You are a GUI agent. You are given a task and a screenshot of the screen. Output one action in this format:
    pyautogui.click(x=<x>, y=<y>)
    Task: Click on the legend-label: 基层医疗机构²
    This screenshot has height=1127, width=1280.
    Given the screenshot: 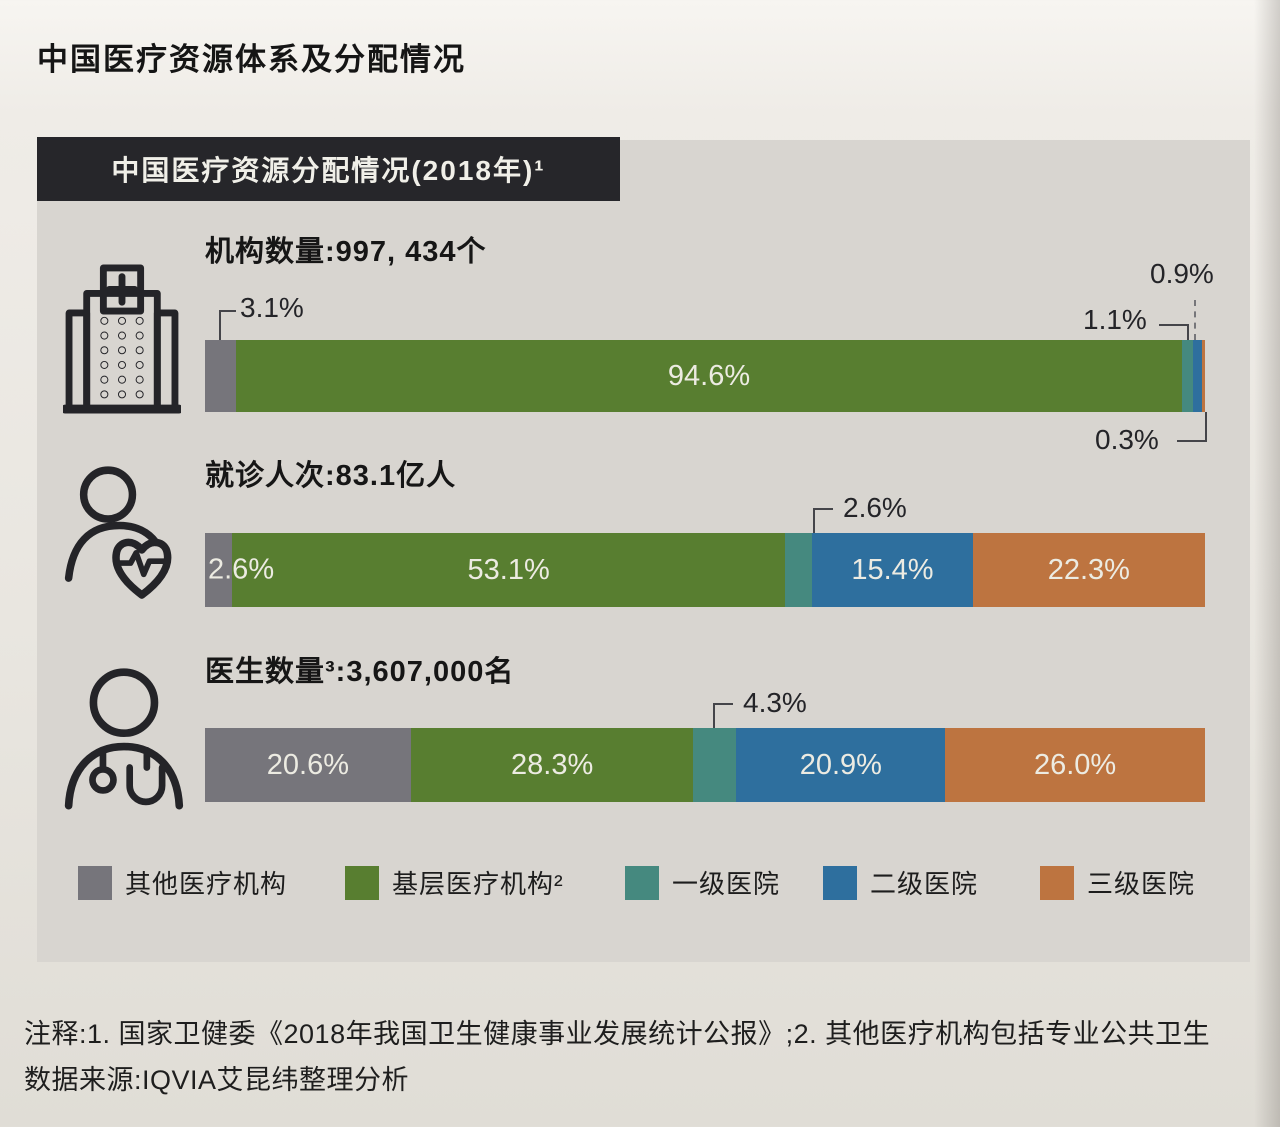 What is the action you would take?
    pyautogui.click(x=478, y=884)
    